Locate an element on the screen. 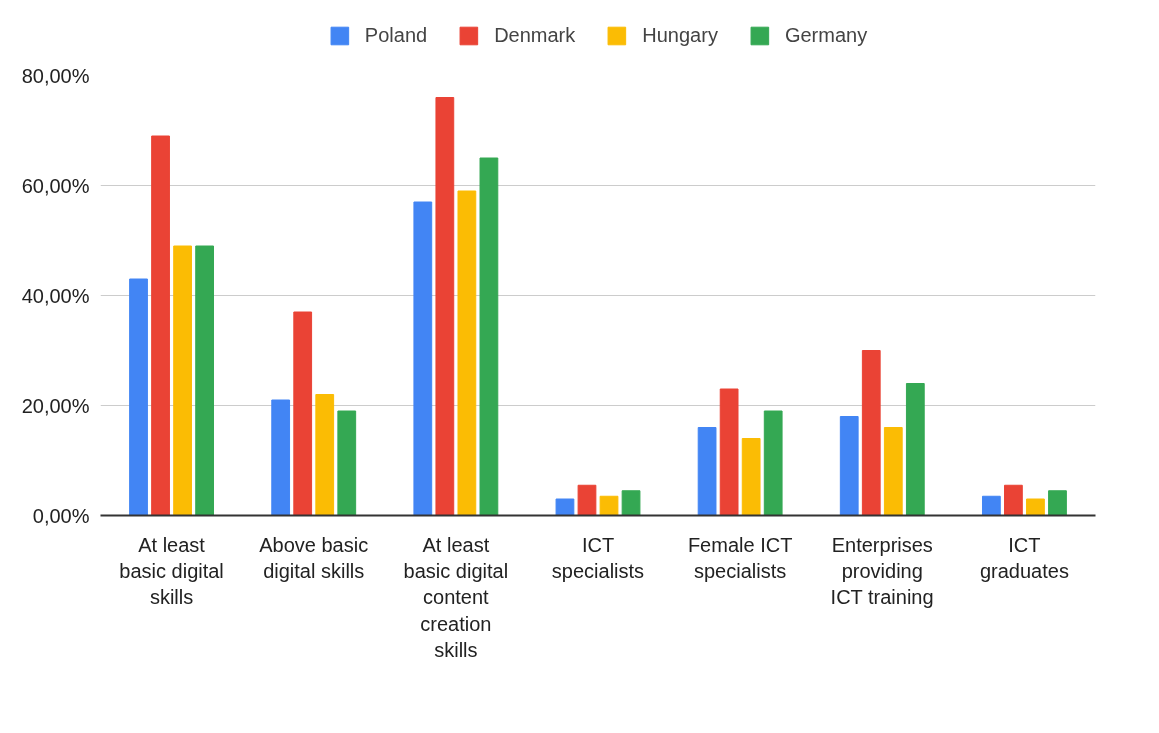 This screenshot has height=733, width=1159. x-tick-label: At least basic digital content creation skills is located at coordinates (456, 597).